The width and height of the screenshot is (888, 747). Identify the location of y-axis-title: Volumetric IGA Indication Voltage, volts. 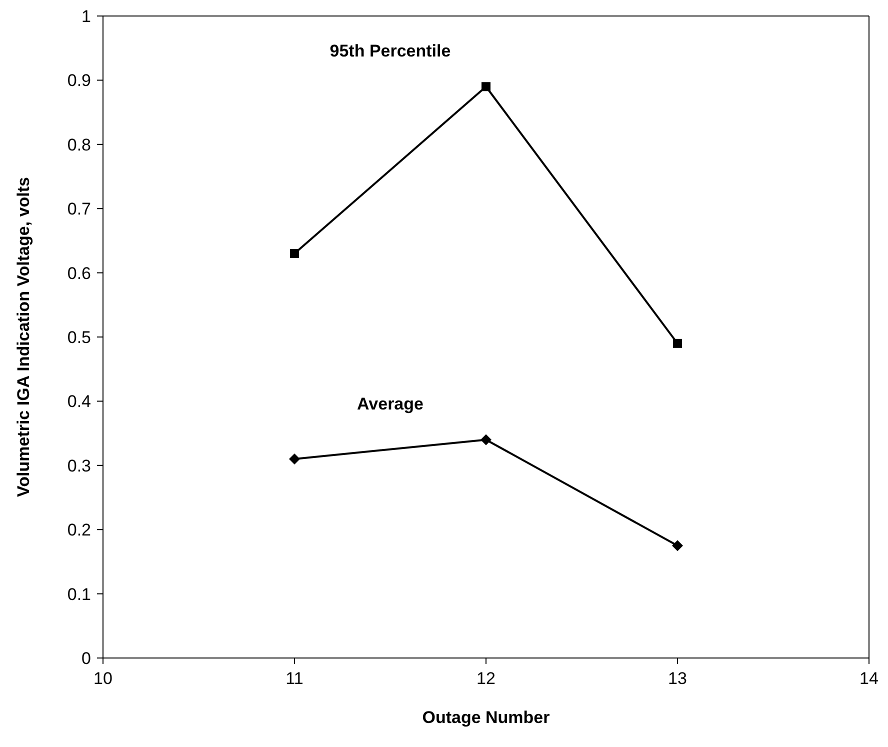
(24, 337).